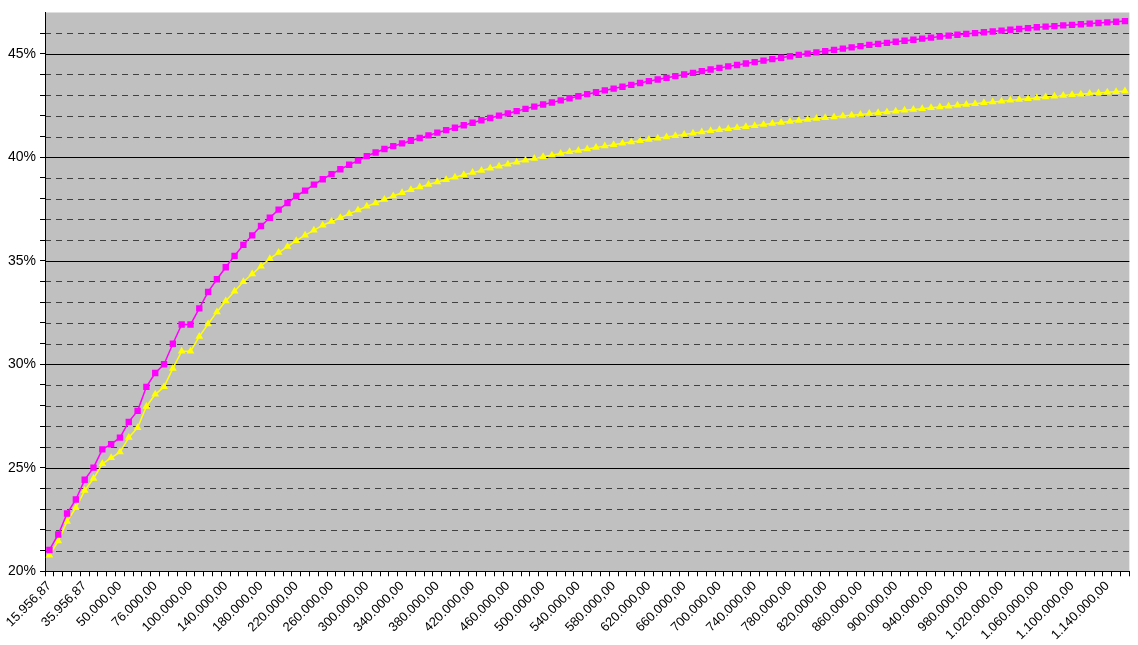 The height and width of the screenshot is (645, 1138). I want to click on y-tick-label: 25%, so click(22, 466).